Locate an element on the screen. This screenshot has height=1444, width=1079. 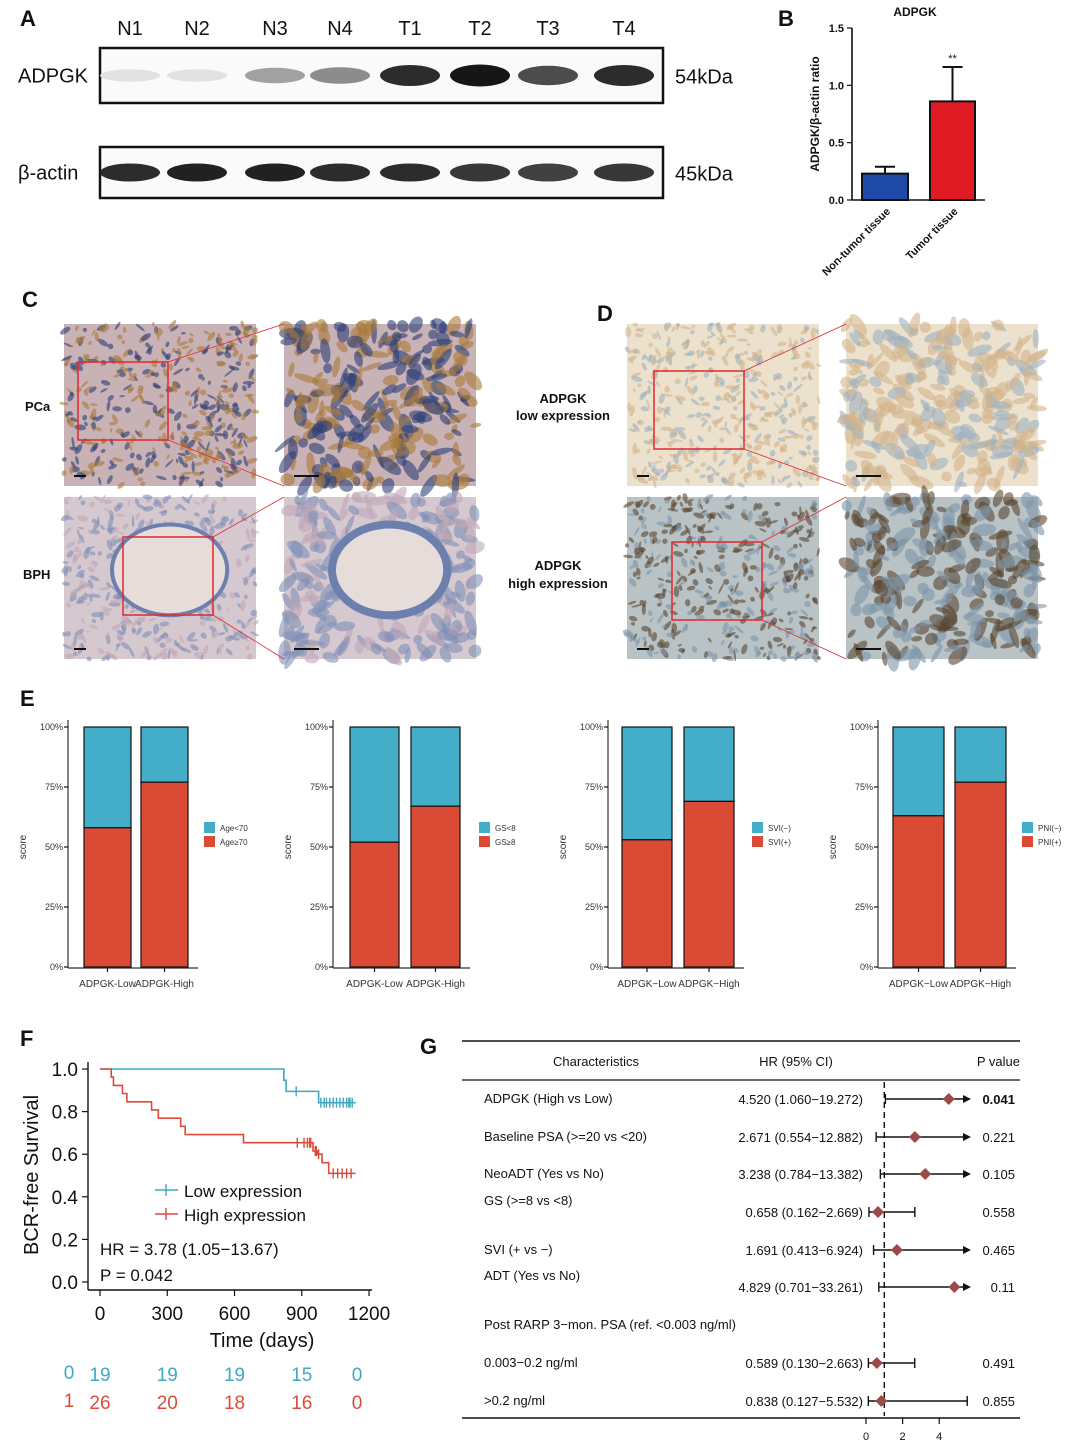
ci-arrow is located at coordinates (967, 1099).